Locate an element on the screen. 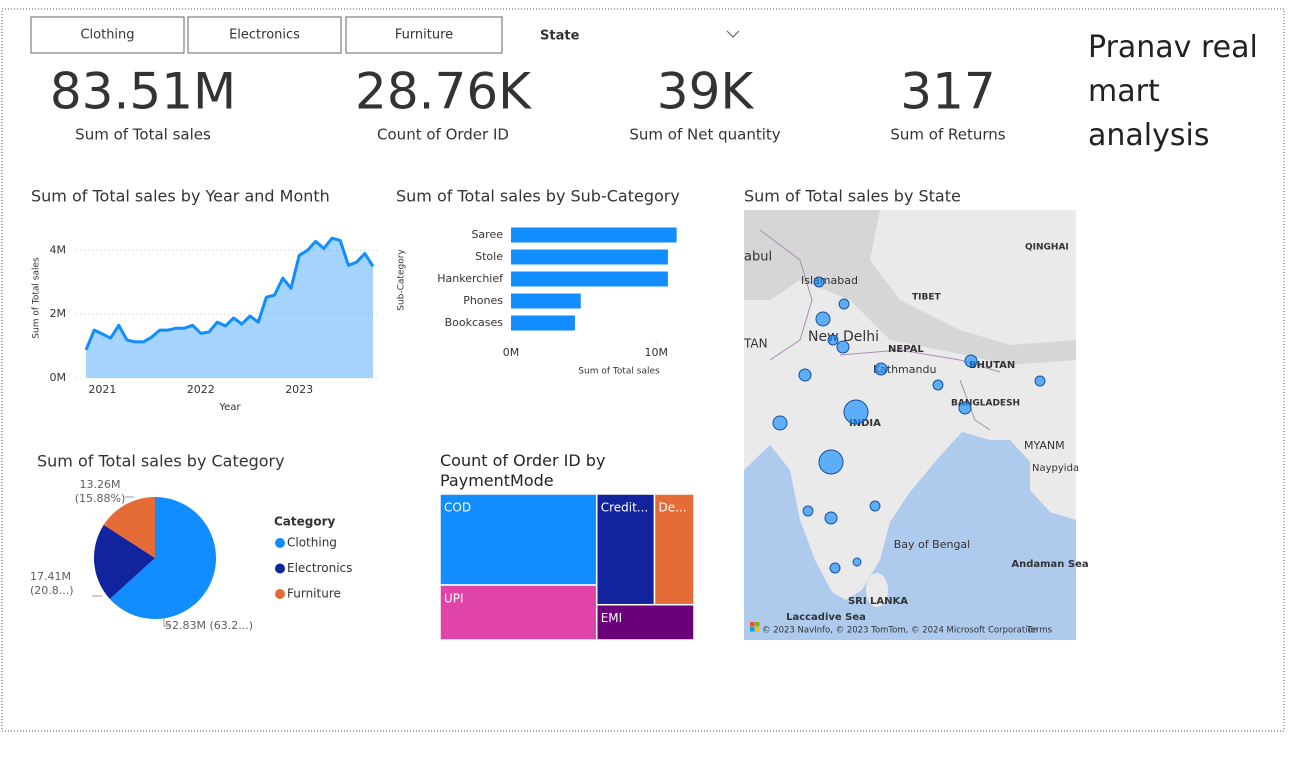  map-borders is located at coordinates (880, 330).